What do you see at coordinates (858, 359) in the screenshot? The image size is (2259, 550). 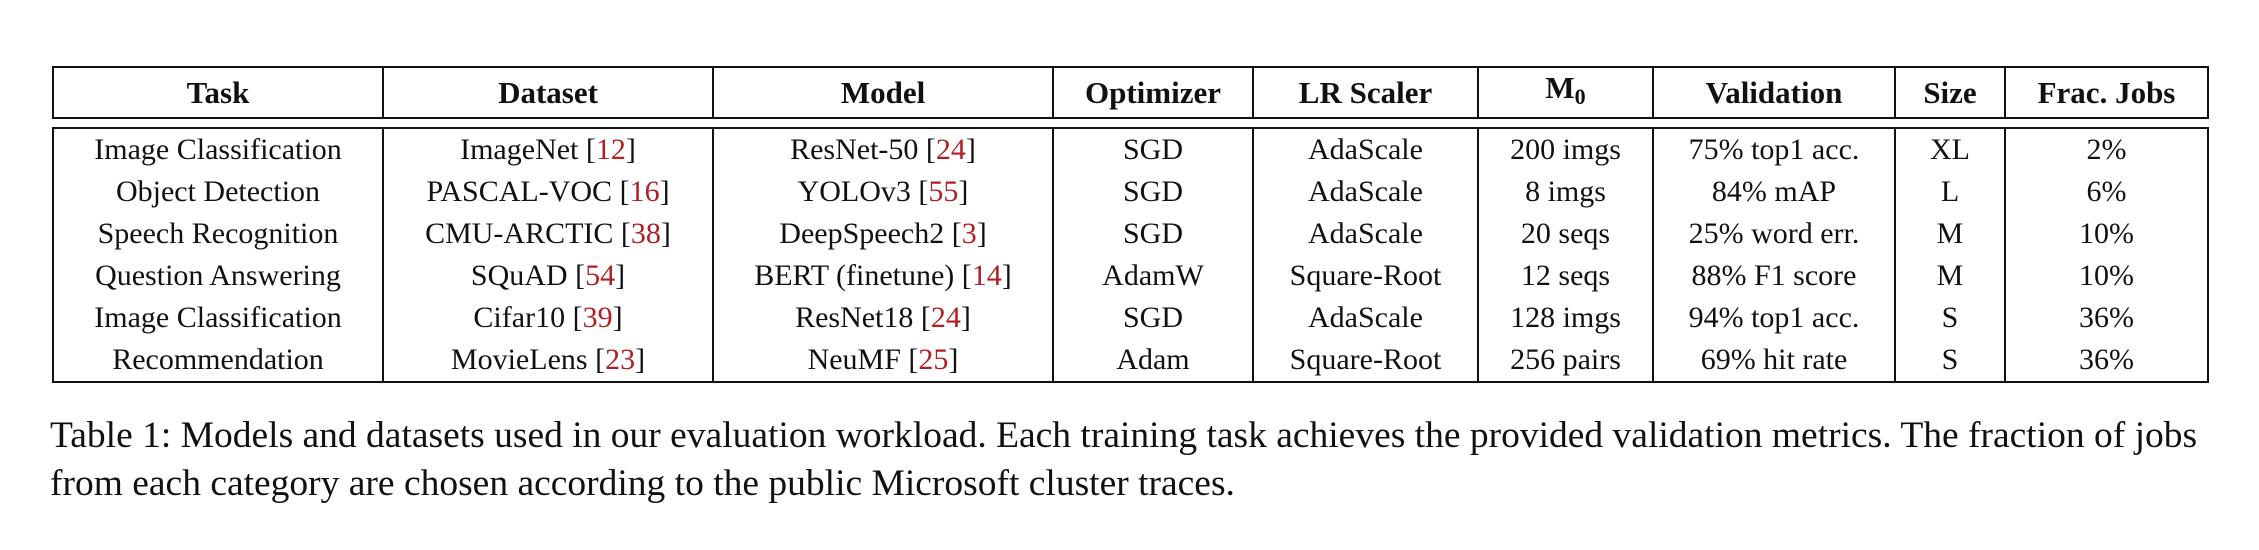 I see `model-name: NeuMF` at bounding box center [858, 359].